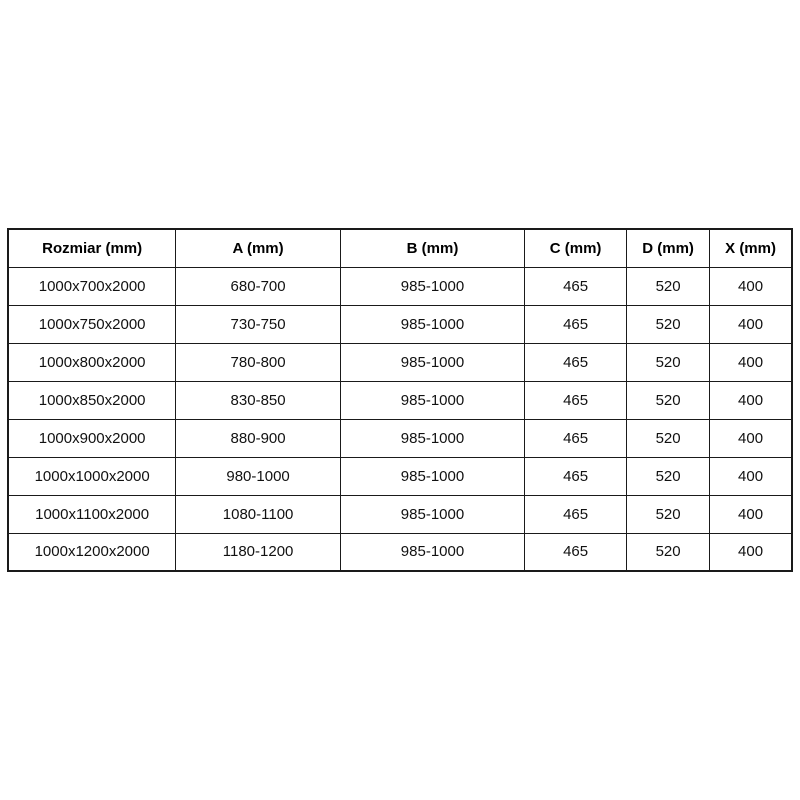 The height and width of the screenshot is (800, 800). Describe the element at coordinates (92, 552) in the screenshot. I see `table-cell: 1000x1200x2000` at that location.